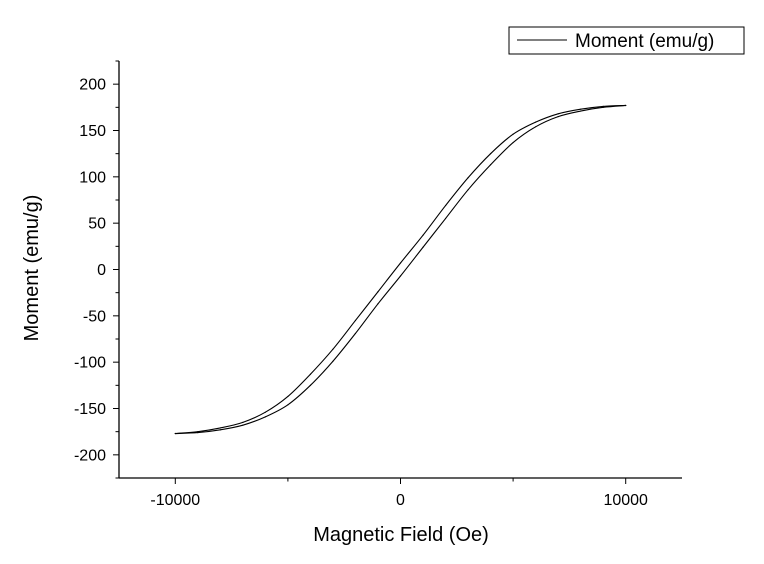  What do you see at coordinates (97, 224) in the screenshot?
I see `y-tick-label: 50` at bounding box center [97, 224].